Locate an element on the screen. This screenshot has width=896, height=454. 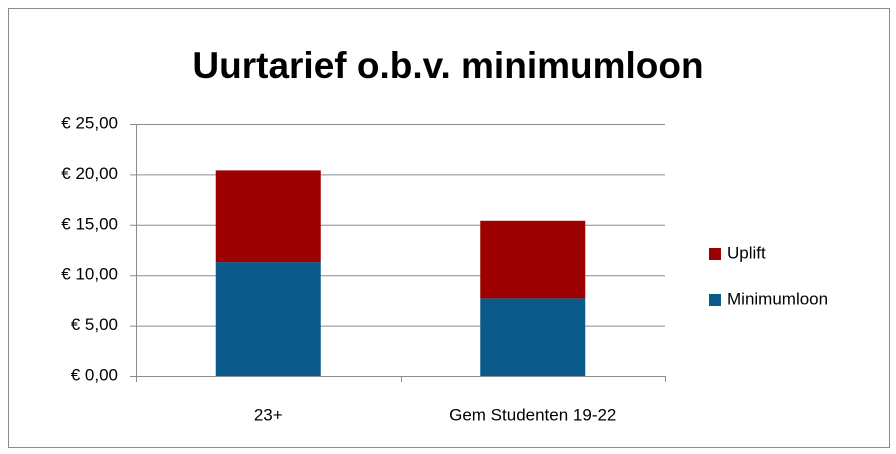
y-tick-label: € 20,00 is located at coordinates (89, 173).